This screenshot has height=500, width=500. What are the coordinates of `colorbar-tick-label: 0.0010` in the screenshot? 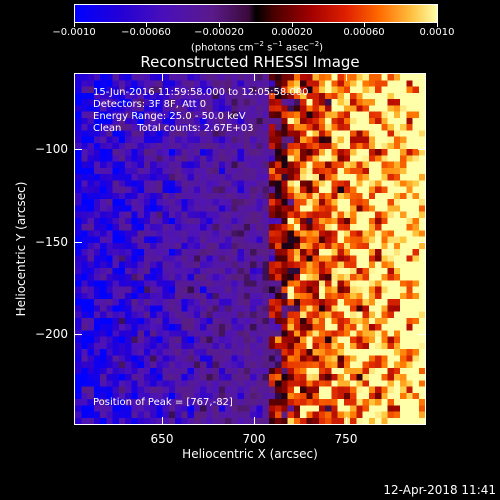 It's located at (437, 32).